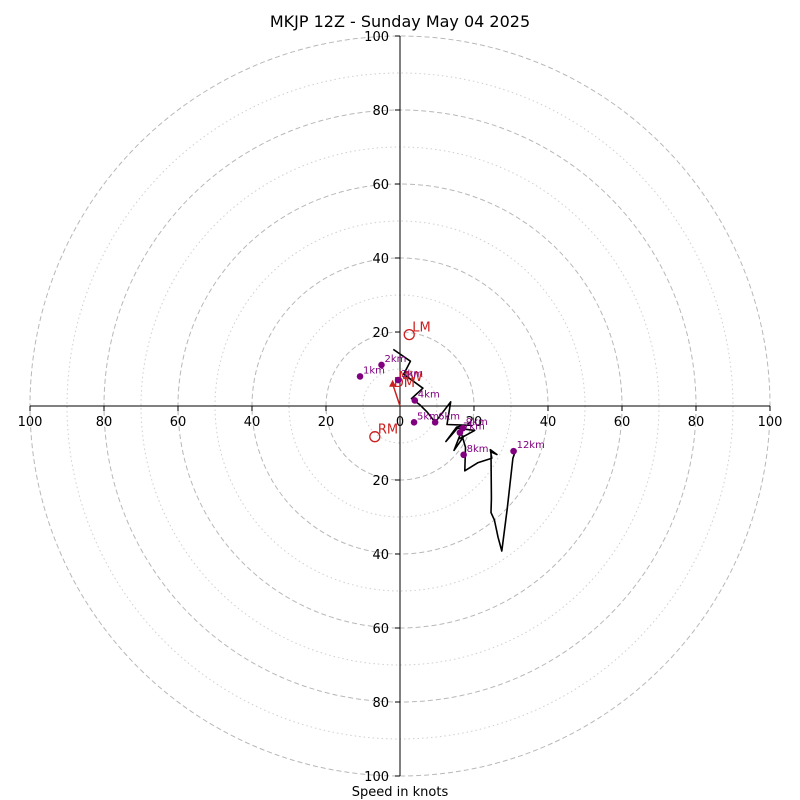  What do you see at coordinates (393, 383) in the screenshot?
I see `shear-vector-head` at bounding box center [393, 383].